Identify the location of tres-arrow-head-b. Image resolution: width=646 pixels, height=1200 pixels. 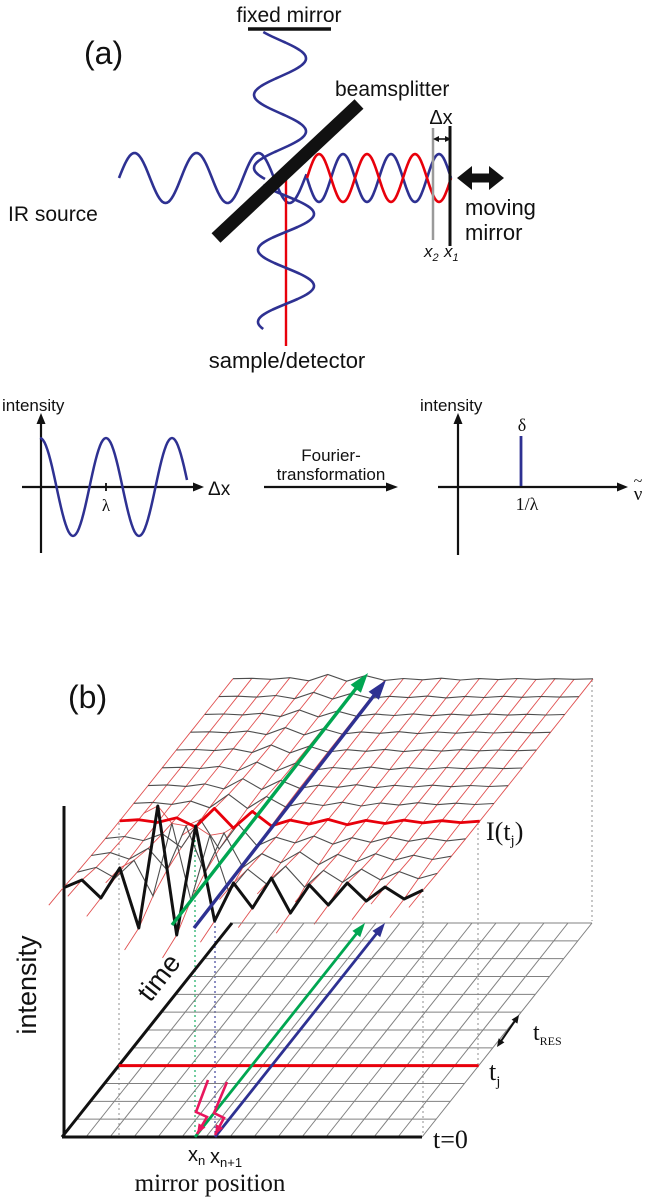
(501, 1042).